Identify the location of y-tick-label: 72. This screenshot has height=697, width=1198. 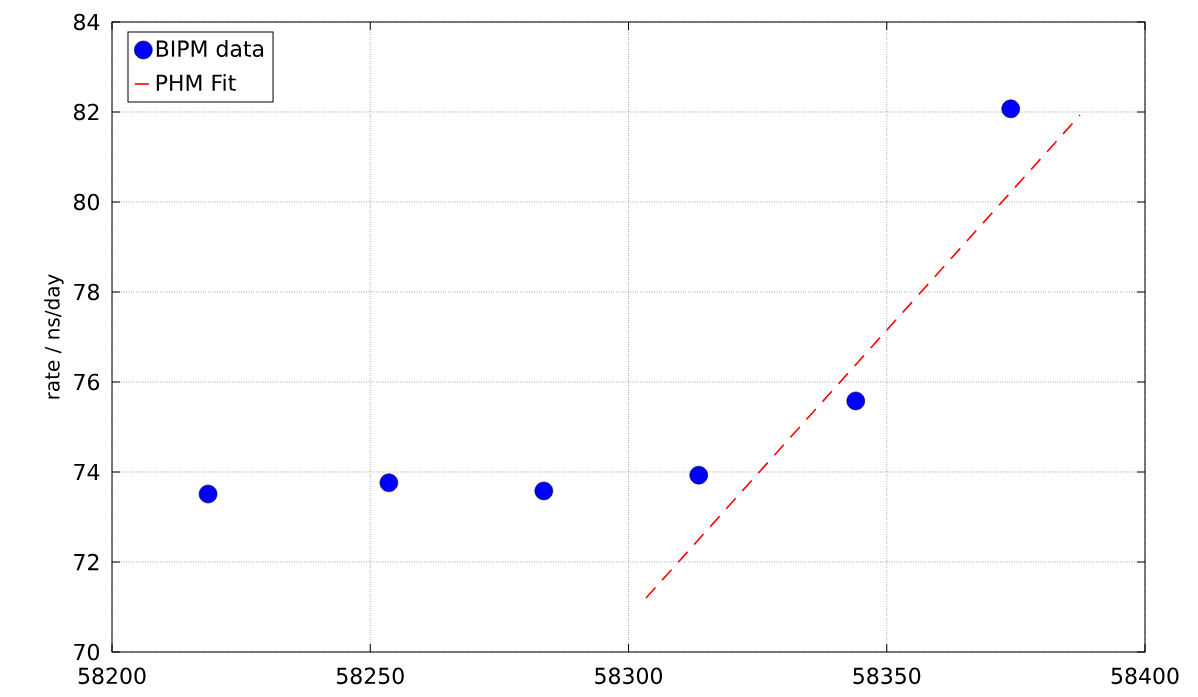
(86, 562).